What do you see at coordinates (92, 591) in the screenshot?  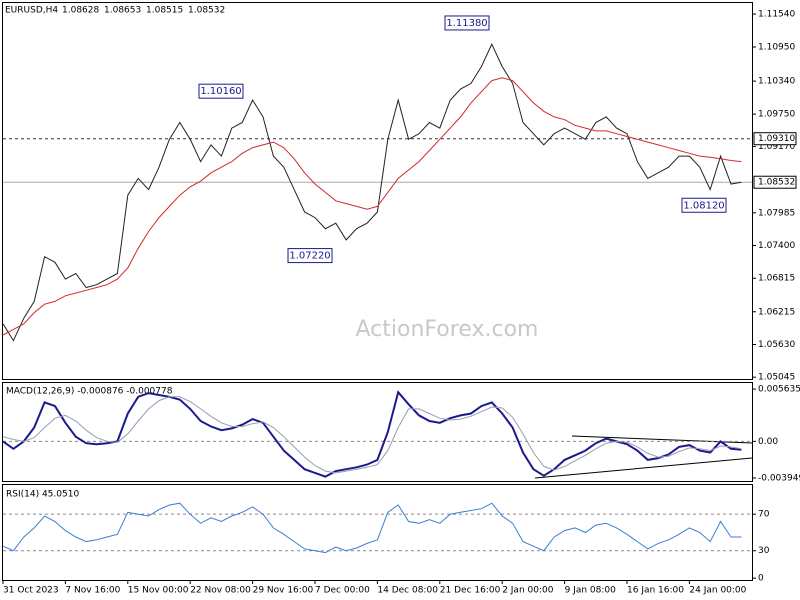 I see `x-tick-label: 7 Nov 16:00` at bounding box center [92, 591].